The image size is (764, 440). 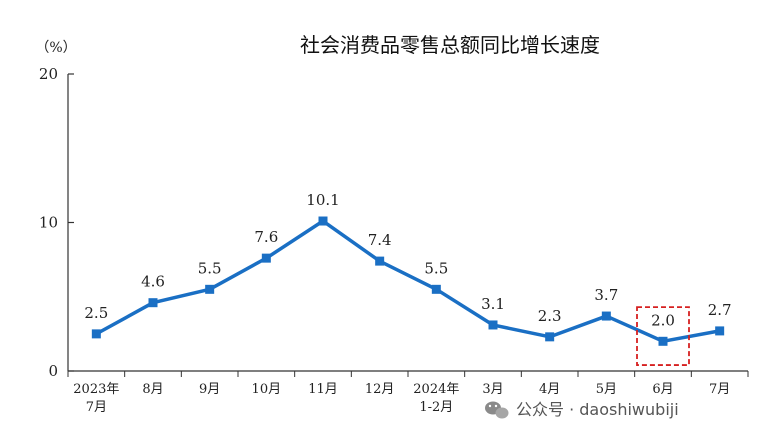 I want to click on x-tick-label: 2024年, so click(x=436, y=389).